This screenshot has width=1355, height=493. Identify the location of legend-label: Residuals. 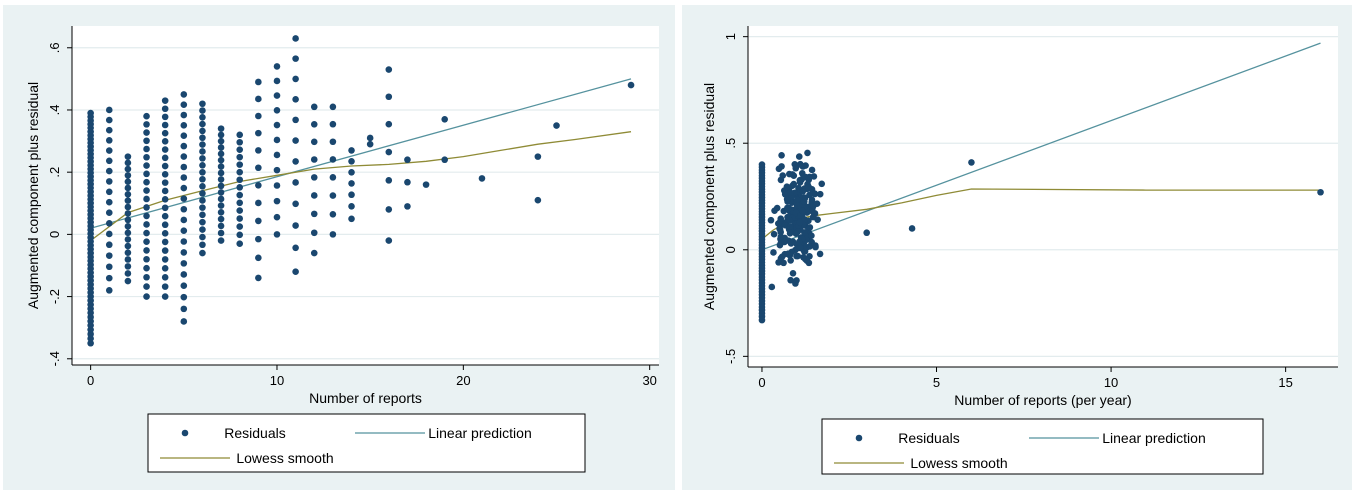
(928, 438).